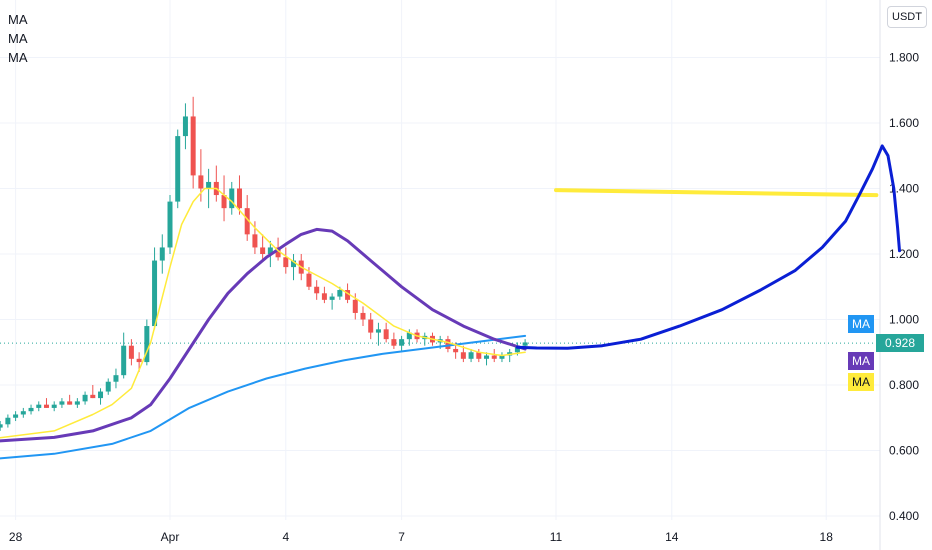  Describe the element at coordinates (716, 193) in the screenshot. I see `drawn-resistance-line` at that location.